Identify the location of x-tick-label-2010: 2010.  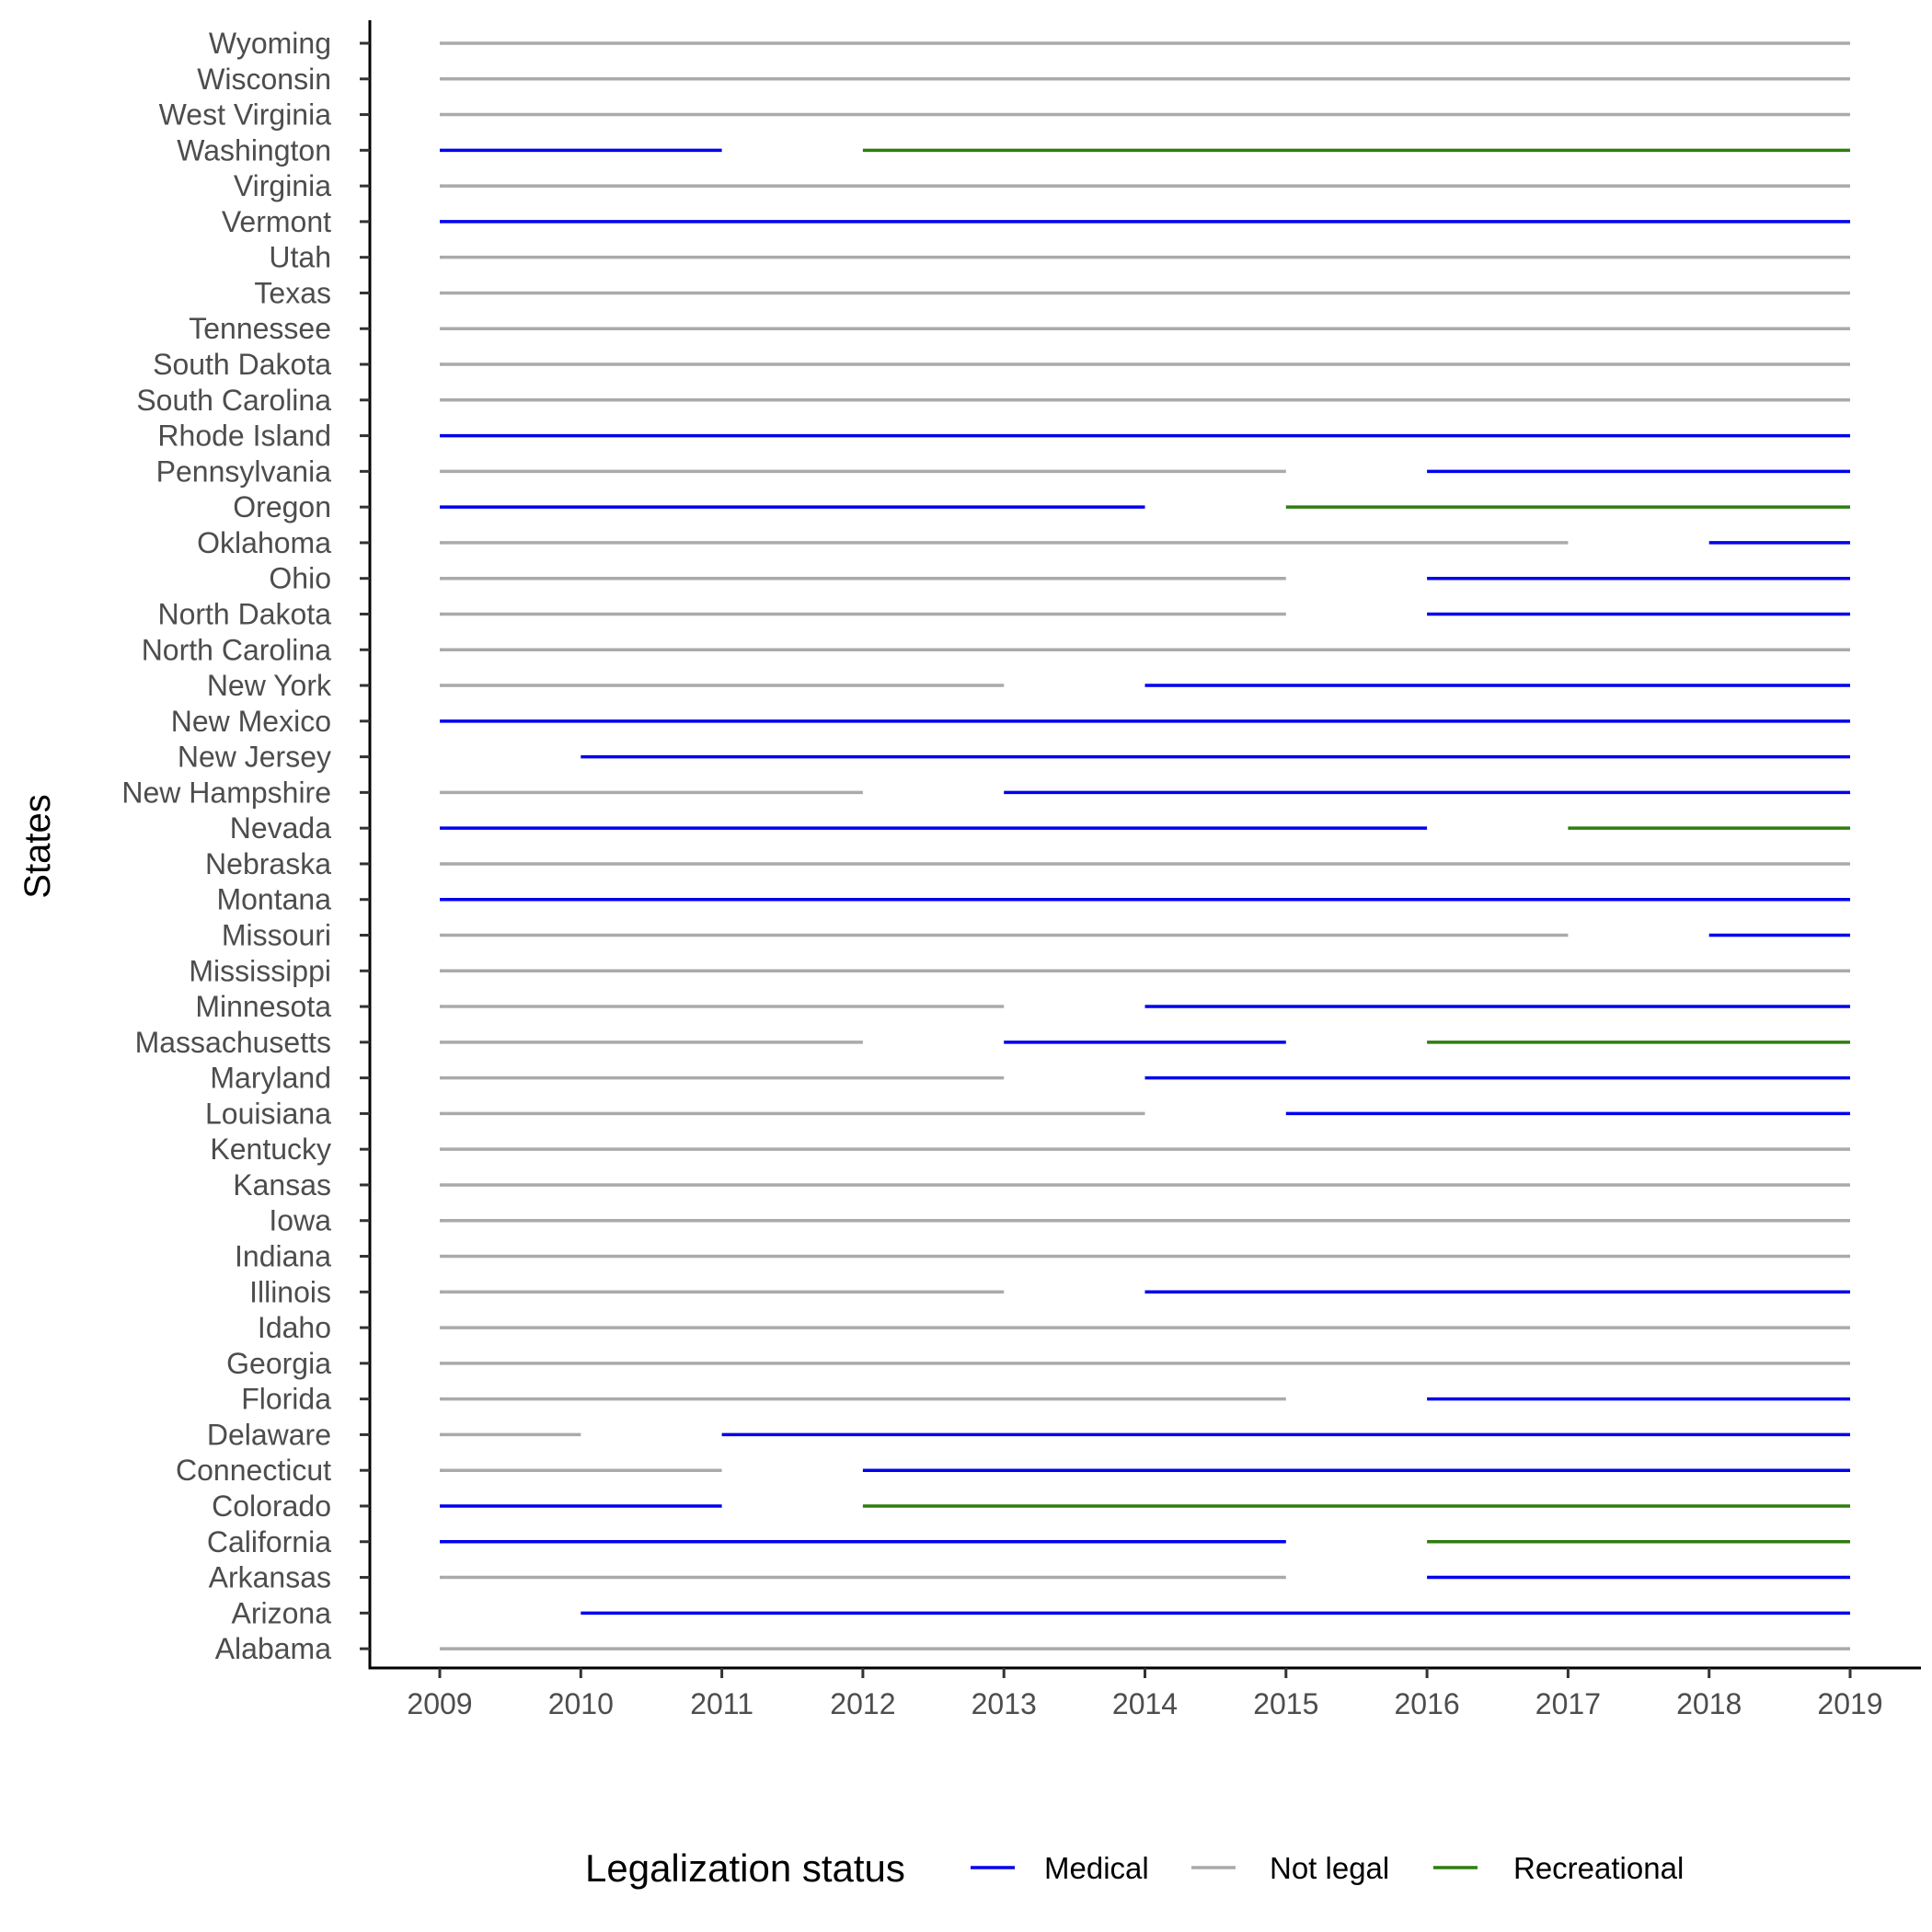
(581, 1703).